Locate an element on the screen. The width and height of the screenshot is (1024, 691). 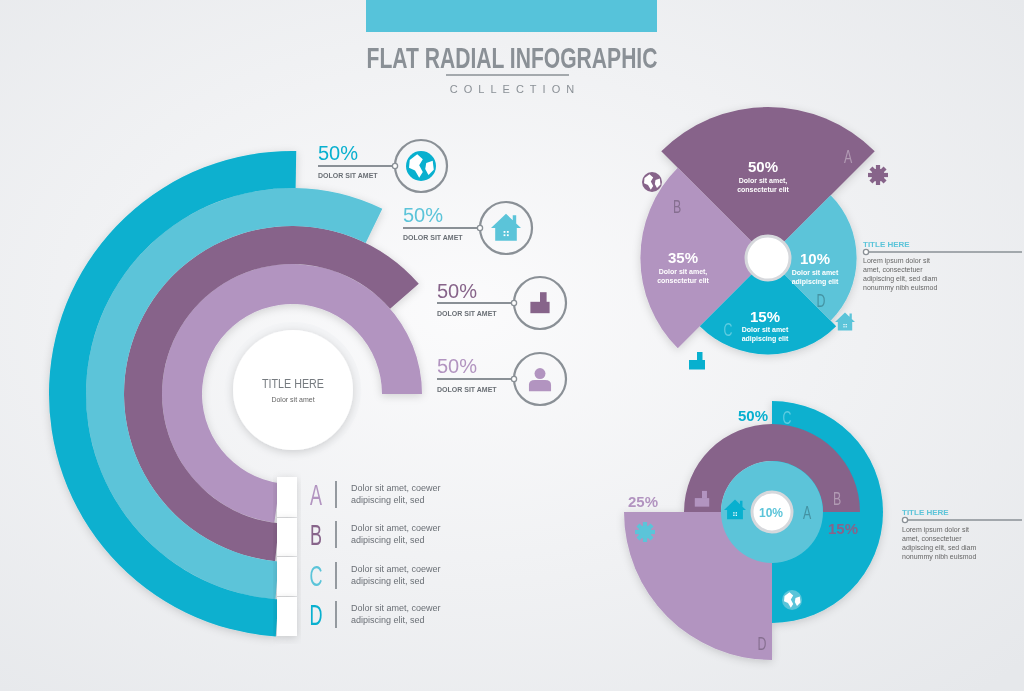
category-label: D is located at coordinates (316, 615).